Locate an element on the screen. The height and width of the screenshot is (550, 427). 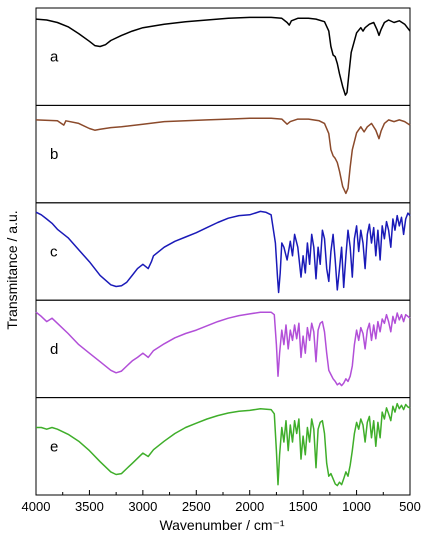
series-line-c is located at coordinates (223, 252).